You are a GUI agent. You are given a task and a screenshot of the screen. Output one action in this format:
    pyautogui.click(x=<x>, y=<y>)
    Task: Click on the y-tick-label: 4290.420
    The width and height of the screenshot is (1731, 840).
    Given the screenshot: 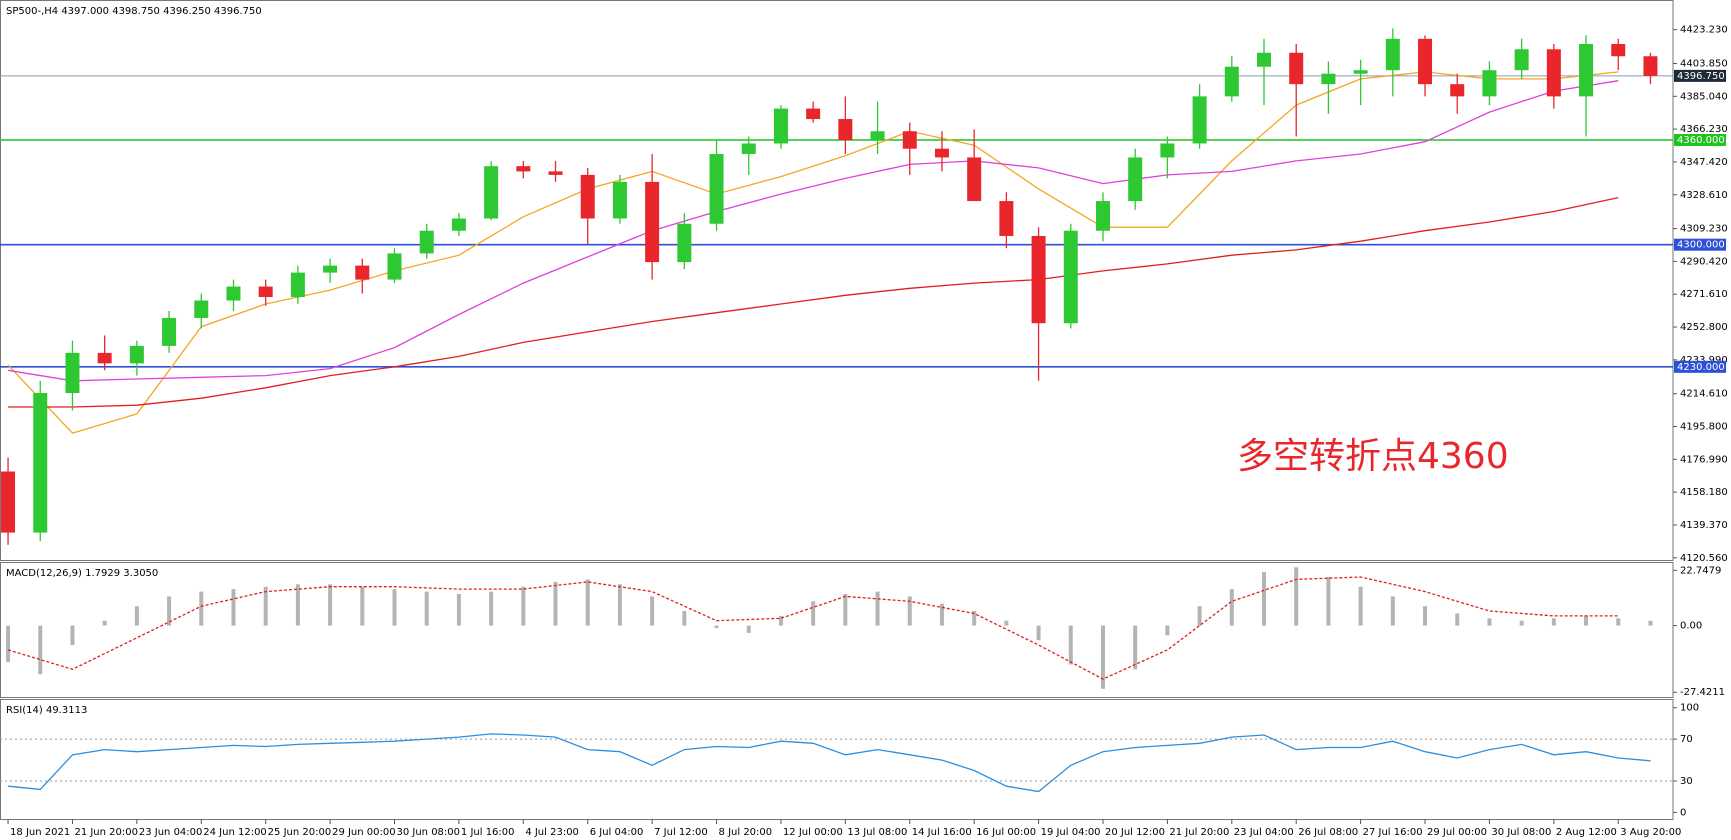 What is the action you would take?
    pyautogui.click(x=1704, y=261)
    